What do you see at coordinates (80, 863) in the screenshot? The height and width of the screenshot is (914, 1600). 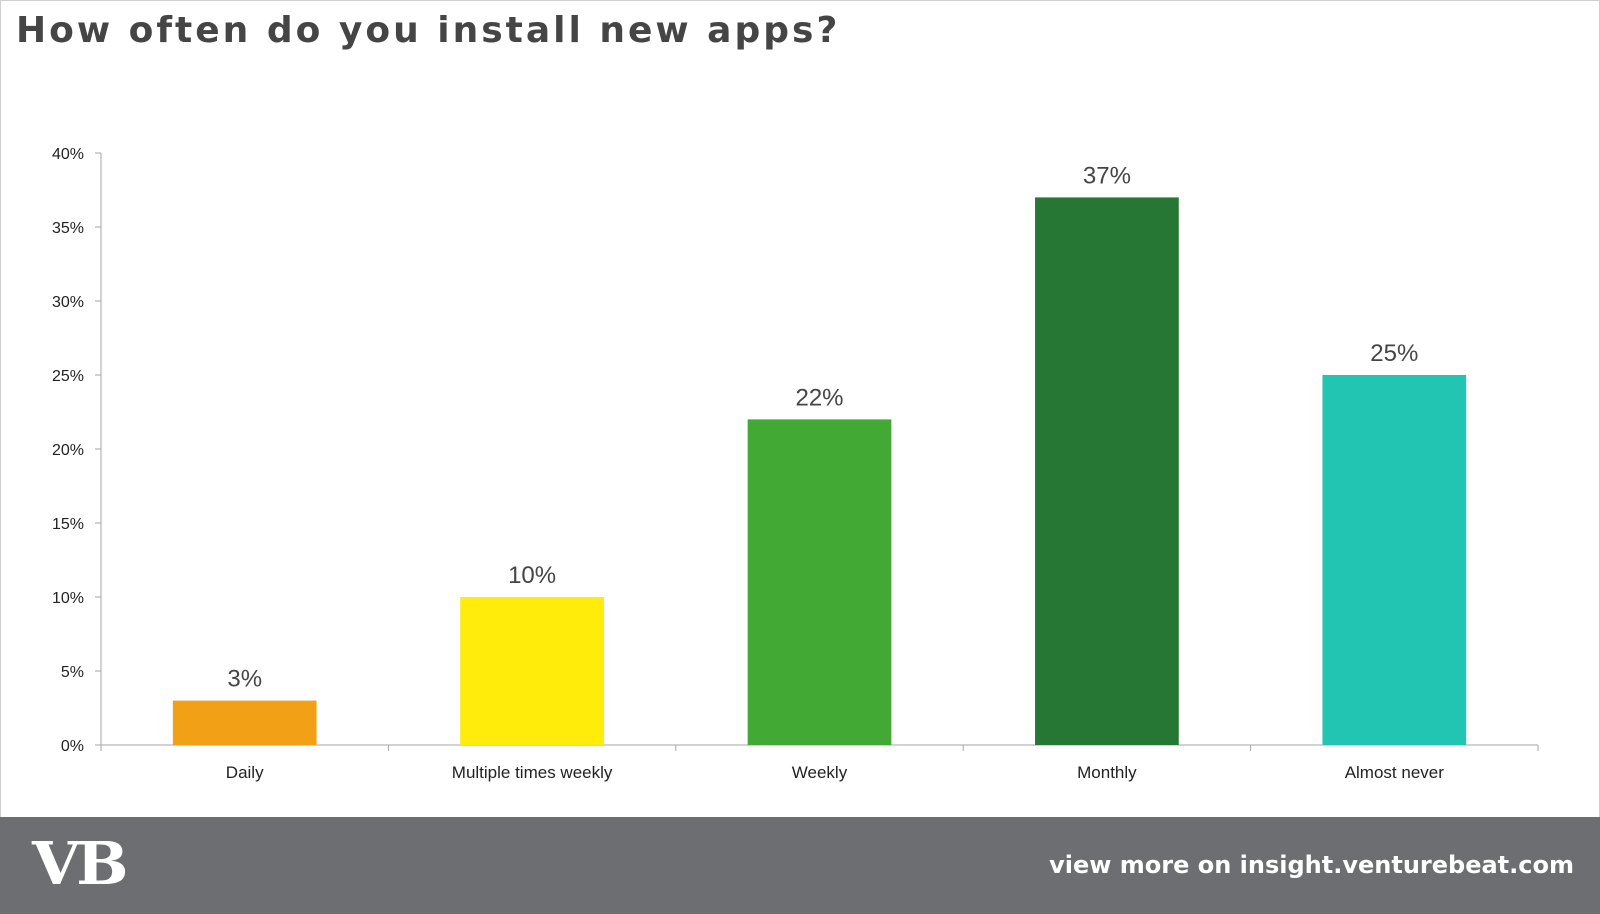 I see `venturebeat-logo: VB` at bounding box center [80, 863].